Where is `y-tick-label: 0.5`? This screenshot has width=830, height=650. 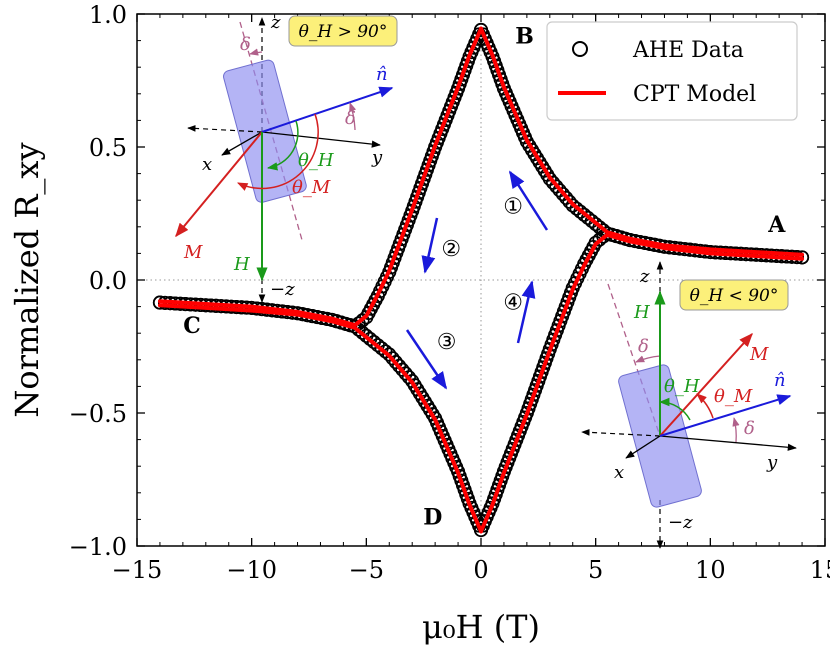
y-tick-label: 0.5 is located at coordinates (108, 148).